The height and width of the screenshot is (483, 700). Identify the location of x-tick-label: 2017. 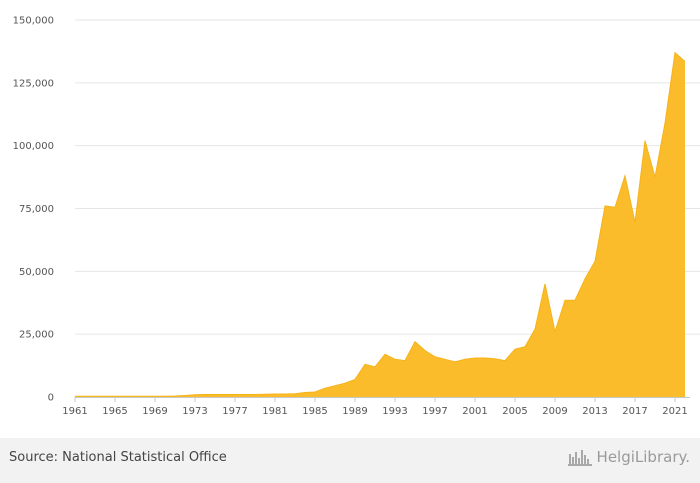
(634, 411).